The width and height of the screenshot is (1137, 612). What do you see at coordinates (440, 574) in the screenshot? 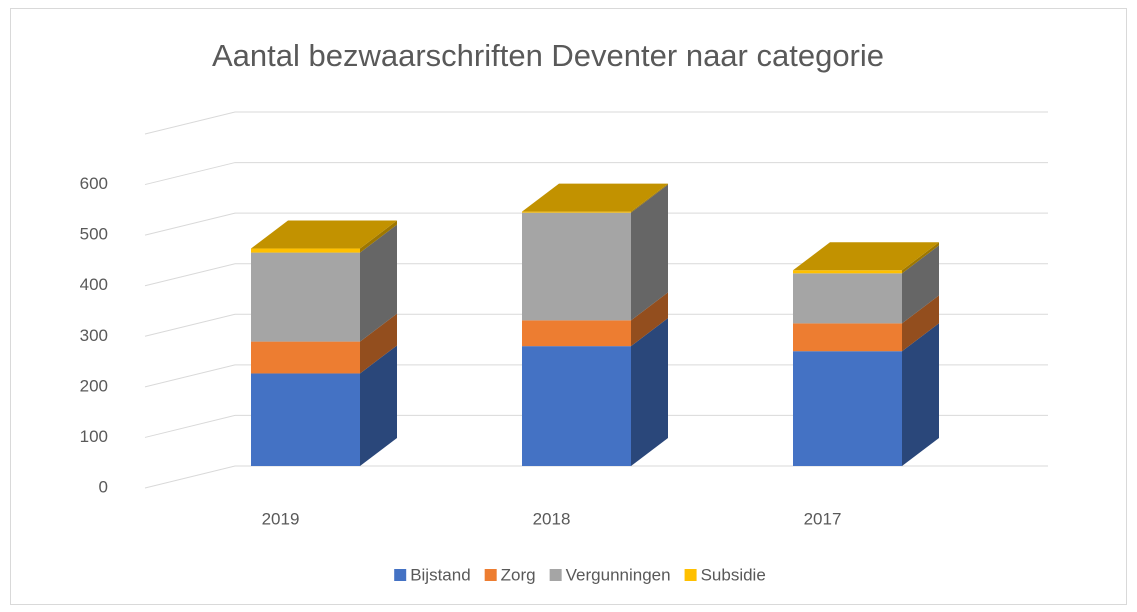
I see `legend-label: Bijstand` at bounding box center [440, 574].